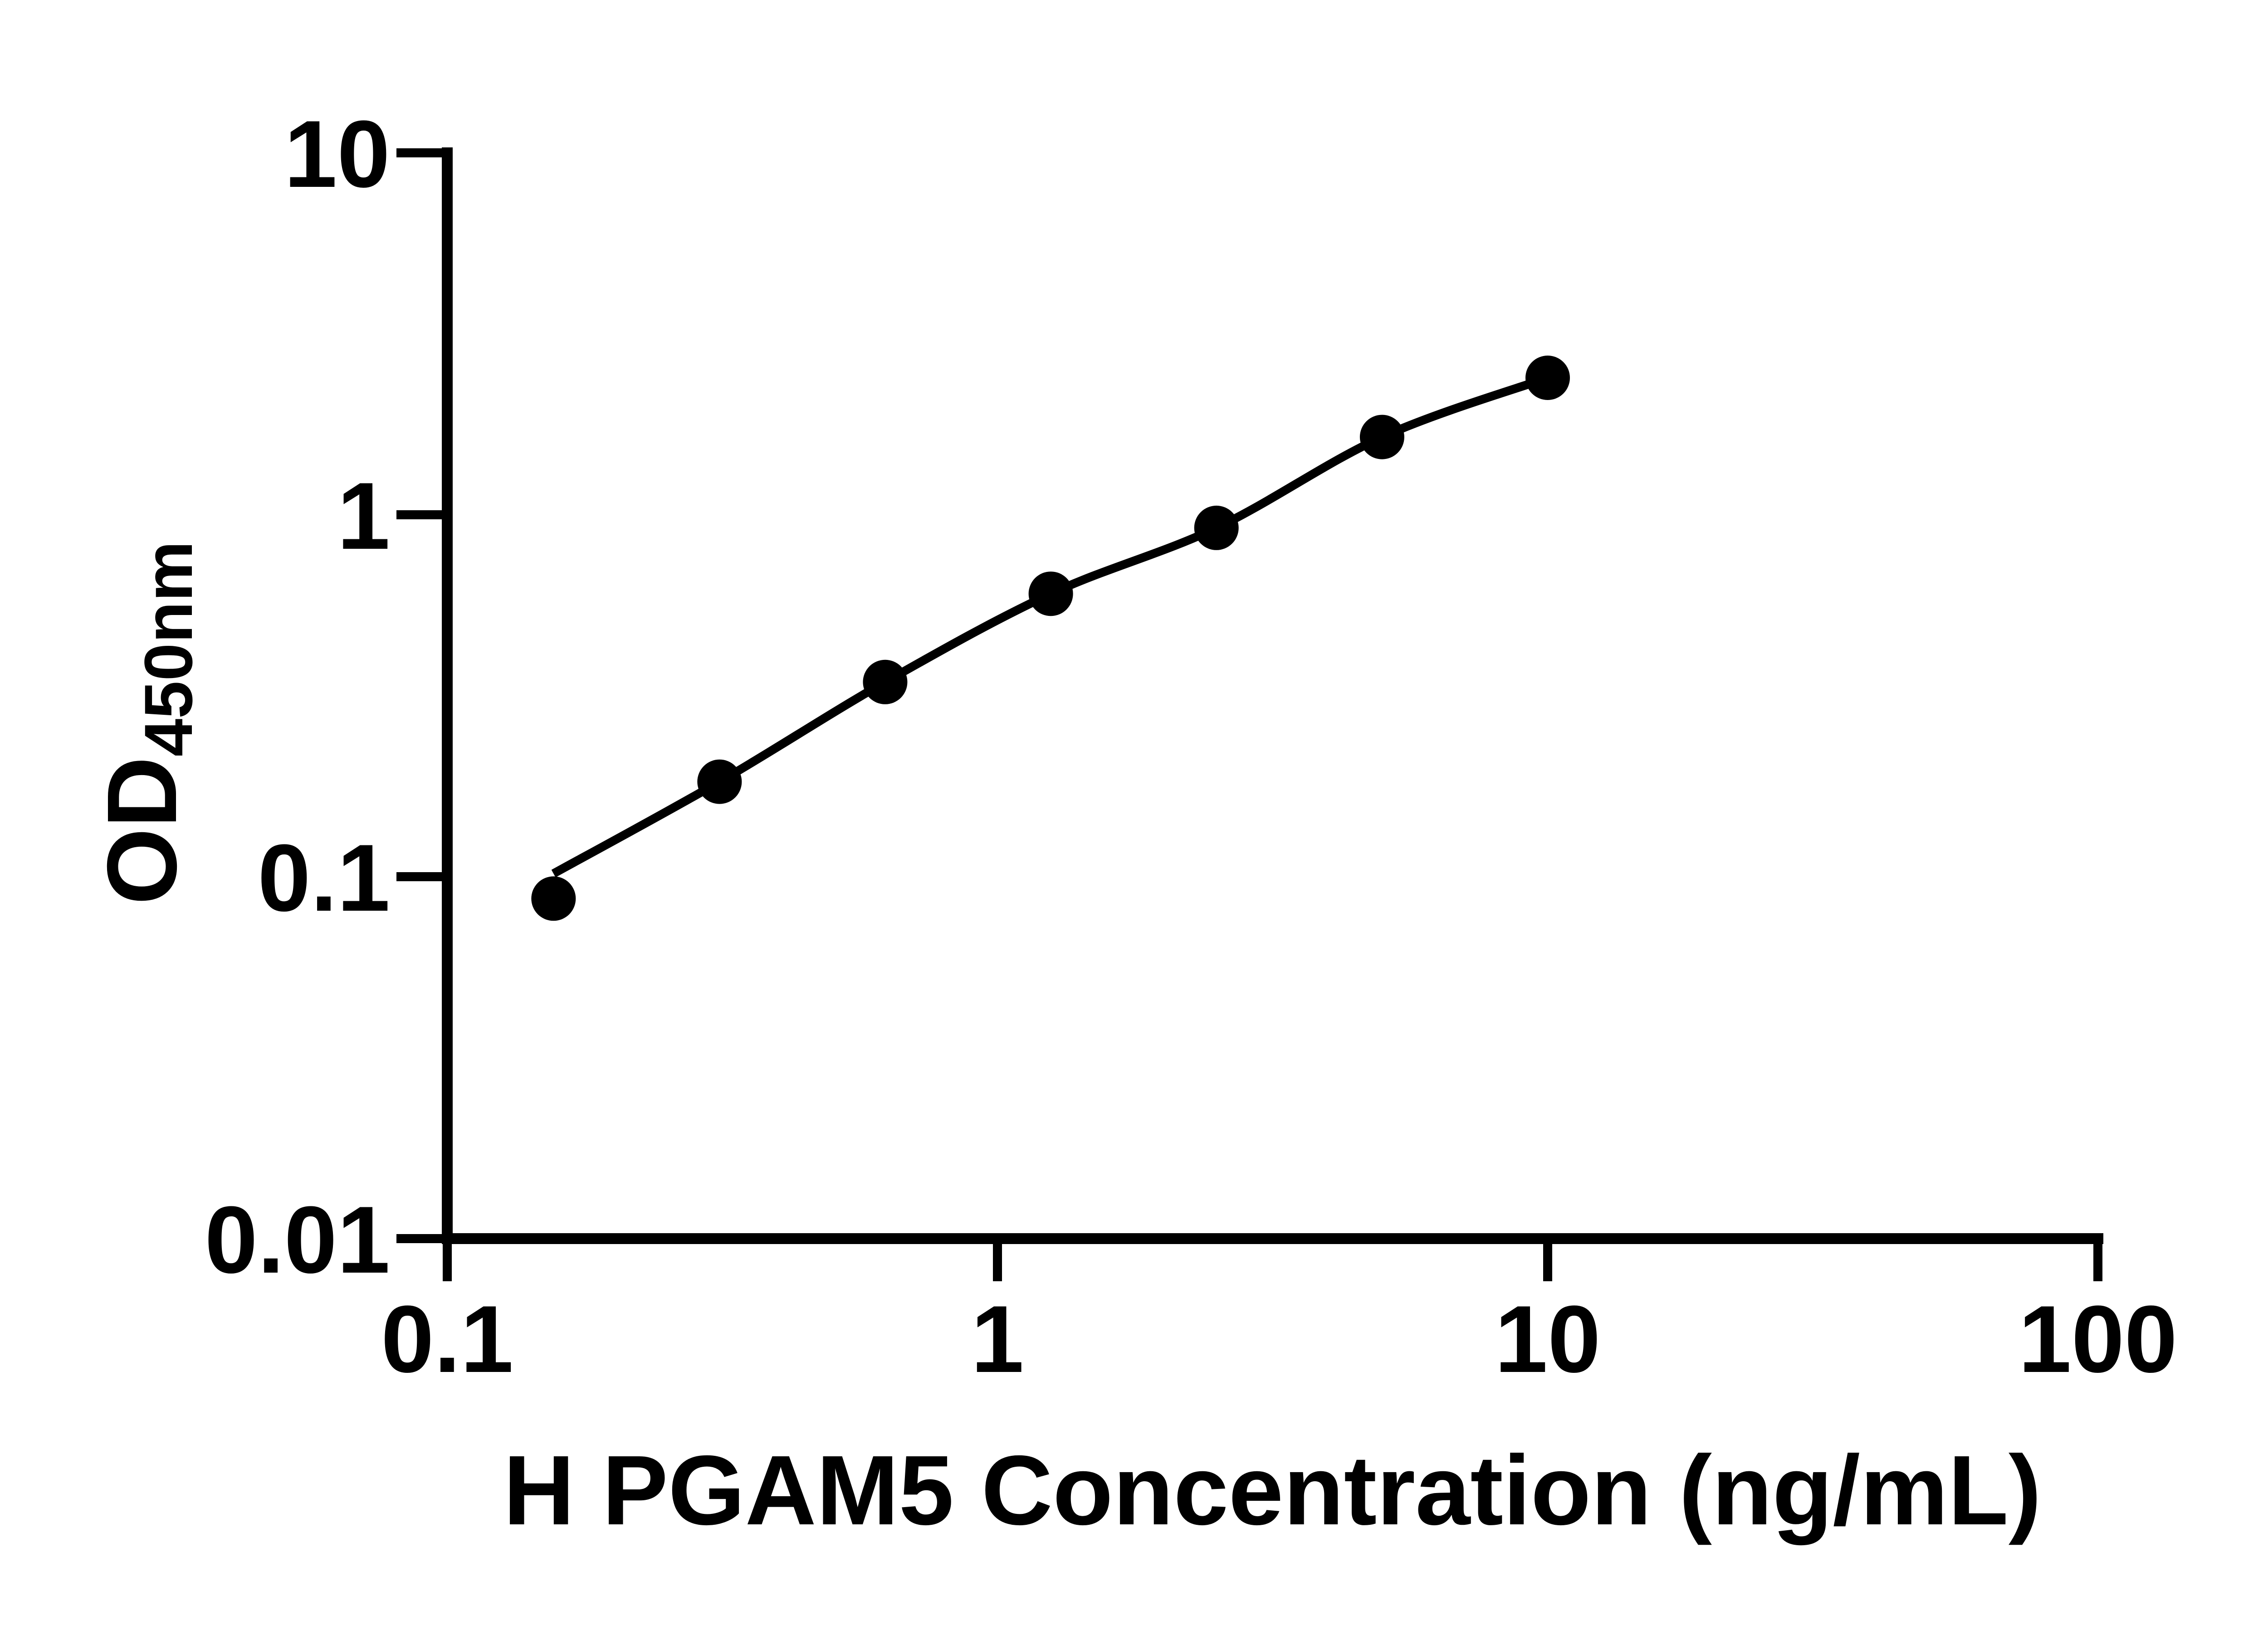 The image size is (2268, 1635). Describe the element at coordinates (168, 648) in the screenshot. I see `y-axis-title-subscript: 450nm` at that location.